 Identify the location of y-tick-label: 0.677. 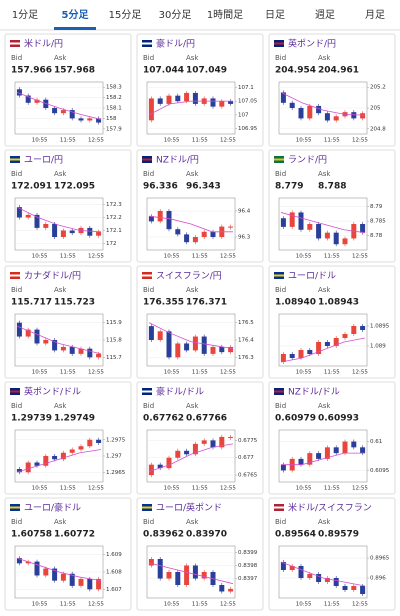
(246, 458).